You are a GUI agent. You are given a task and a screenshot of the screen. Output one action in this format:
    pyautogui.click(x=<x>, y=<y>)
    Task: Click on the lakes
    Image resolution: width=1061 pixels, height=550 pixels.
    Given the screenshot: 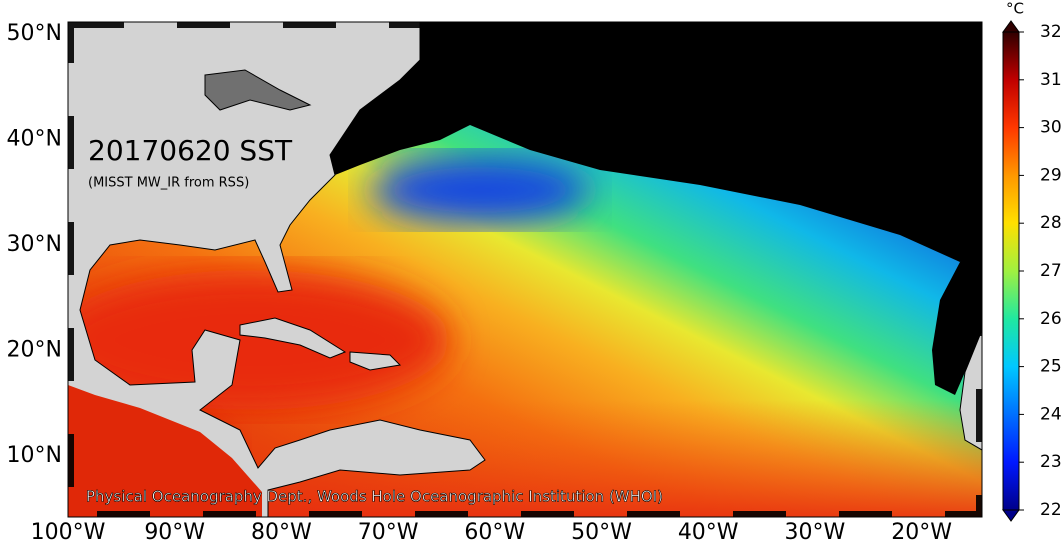 What is the action you would take?
    pyautogui.click(x=258, y=90)
    